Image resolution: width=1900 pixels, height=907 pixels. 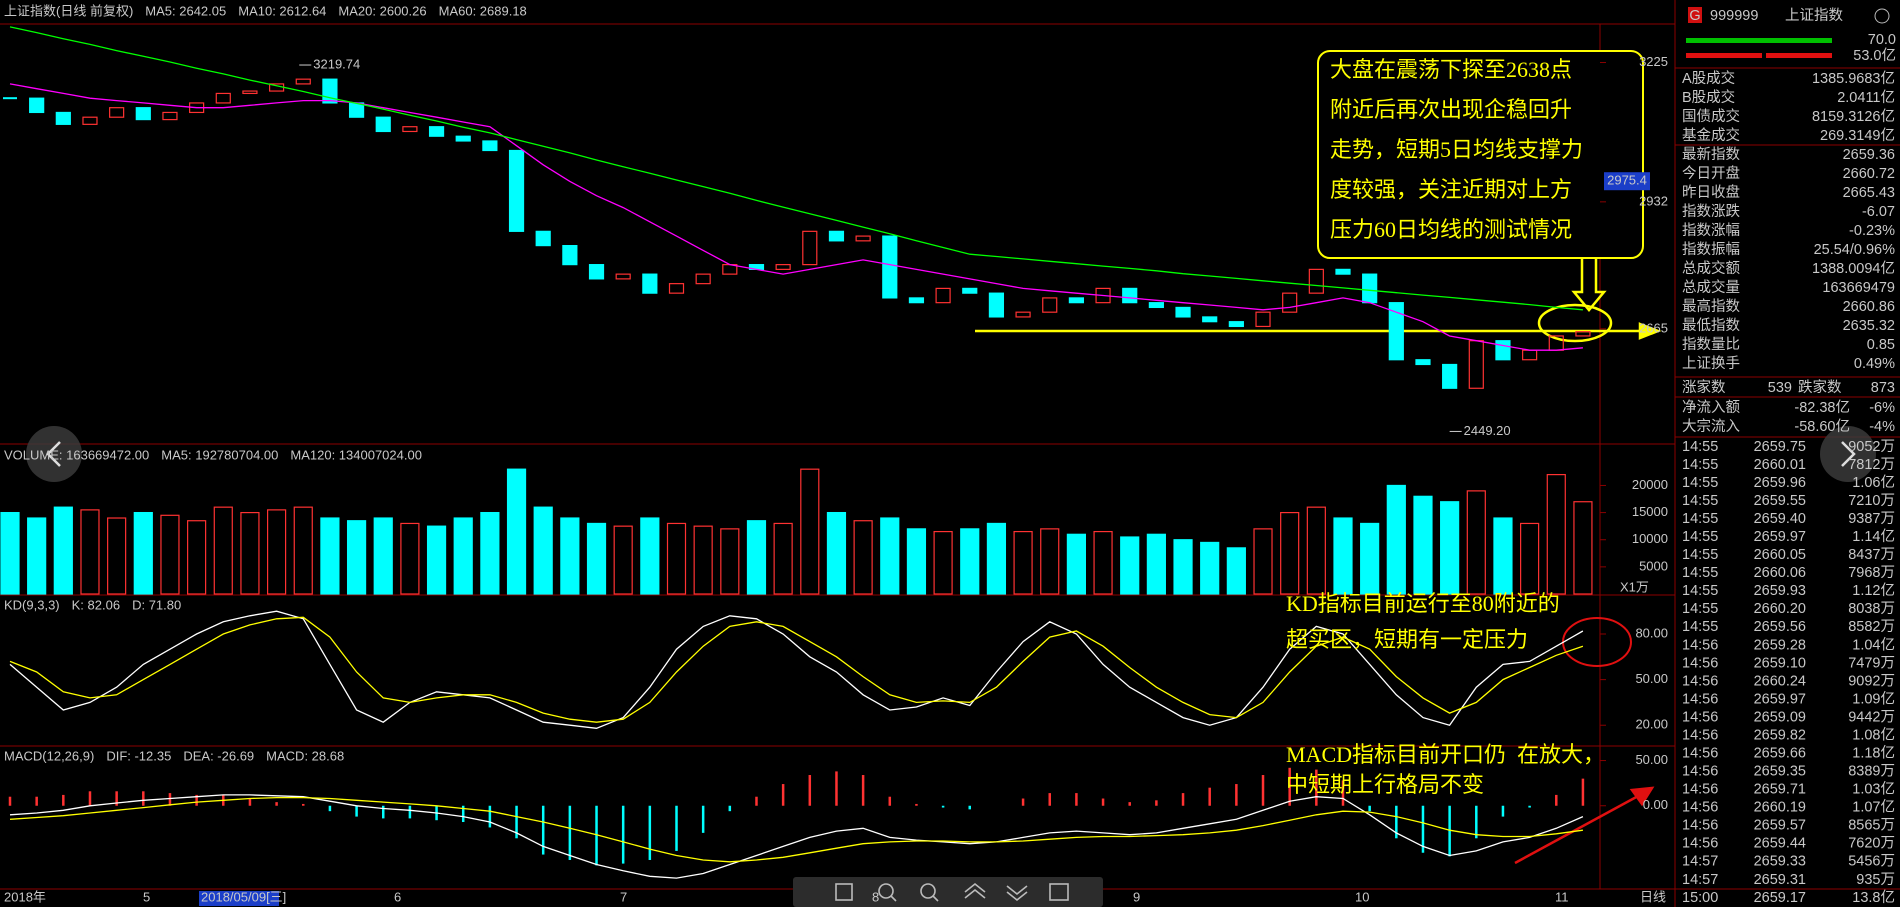 What do you see at coordinates (54, 454) in the screenshot?
I see `nav-left` at bounding box center [54, 454].